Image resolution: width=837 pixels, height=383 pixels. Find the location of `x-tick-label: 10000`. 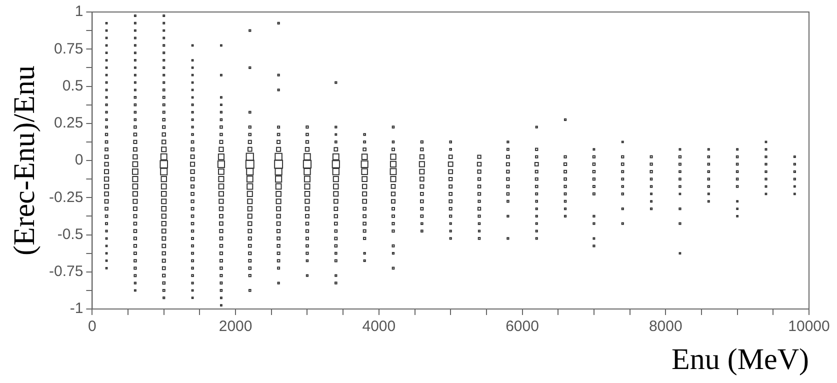

x-tick-label: 10000 is located at coordinates (809, 327).